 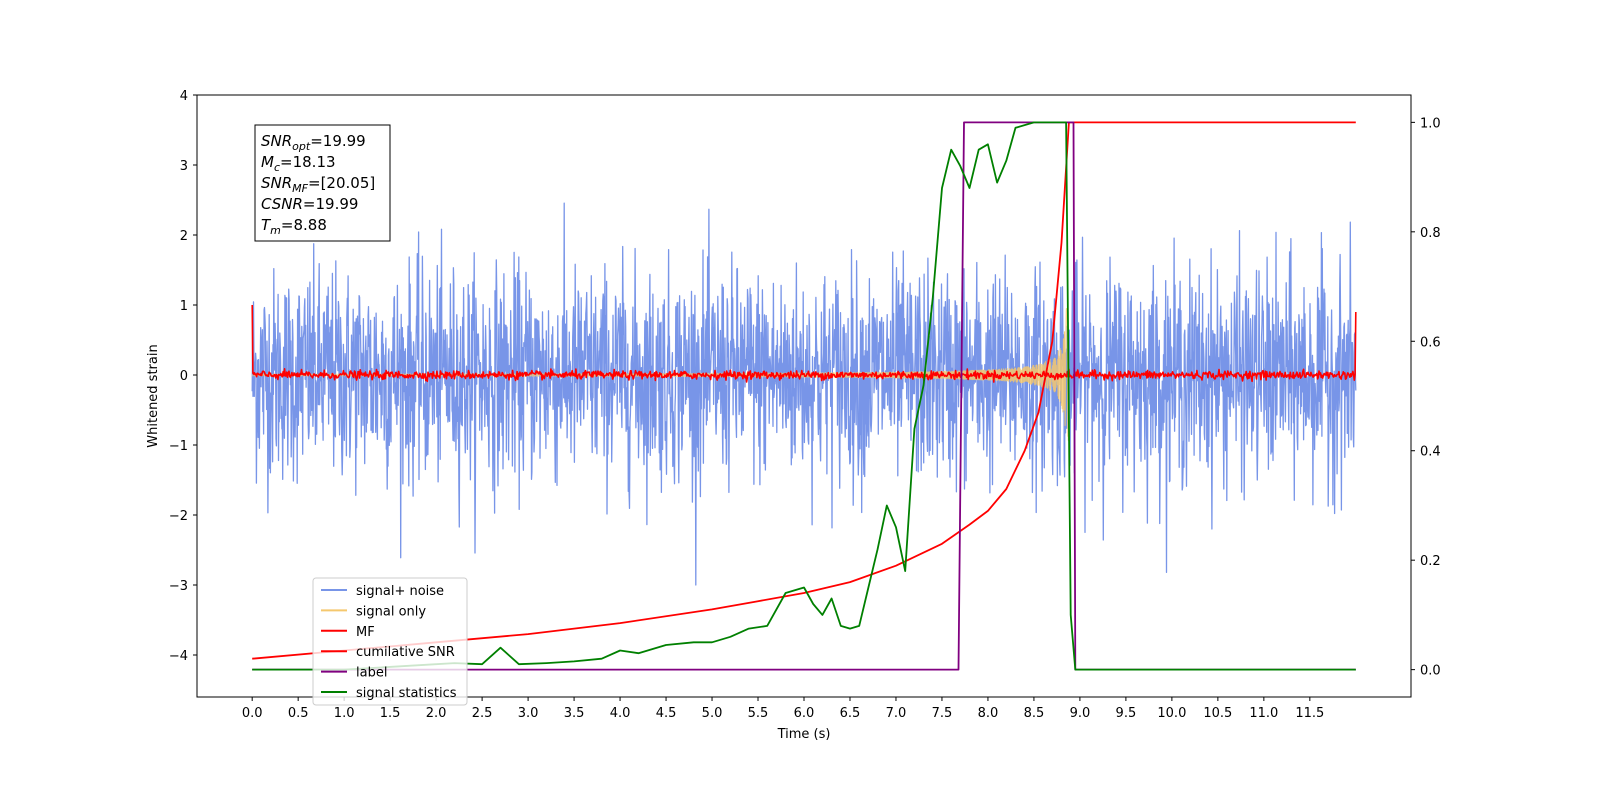 I want to click on legend-label: cumilative SNR, so click(x=405, y=652).